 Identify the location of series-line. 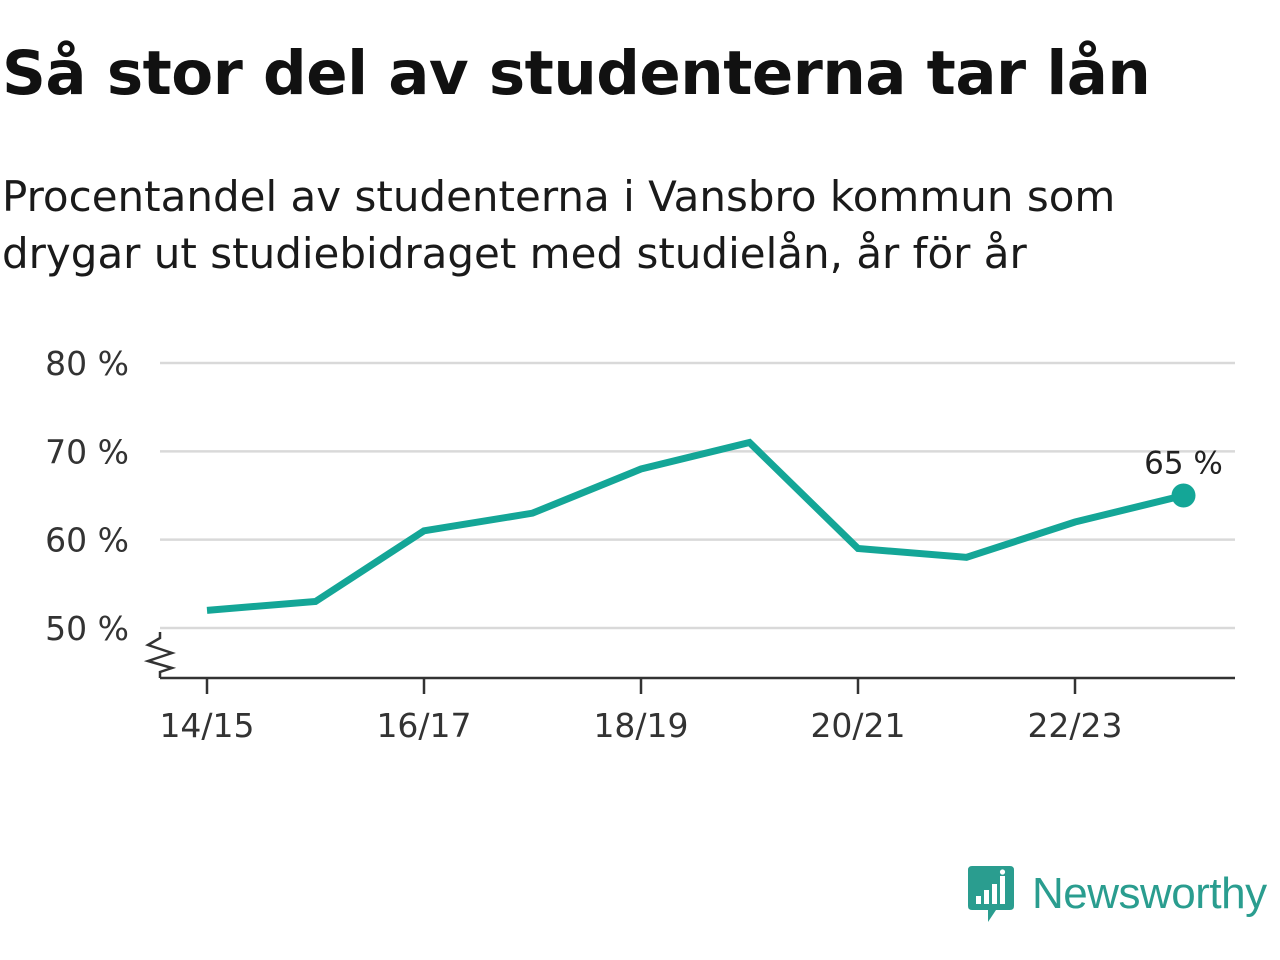
(695, 526).